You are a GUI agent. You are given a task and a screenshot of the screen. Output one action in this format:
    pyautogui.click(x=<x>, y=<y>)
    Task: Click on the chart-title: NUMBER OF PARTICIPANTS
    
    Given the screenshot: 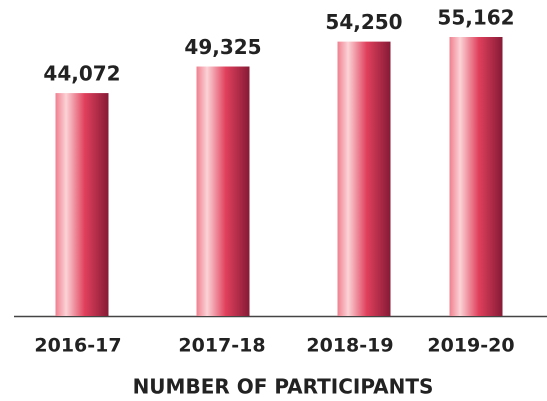 What is the action you would take?
    pyautogui.click(x=283, y=387)
    